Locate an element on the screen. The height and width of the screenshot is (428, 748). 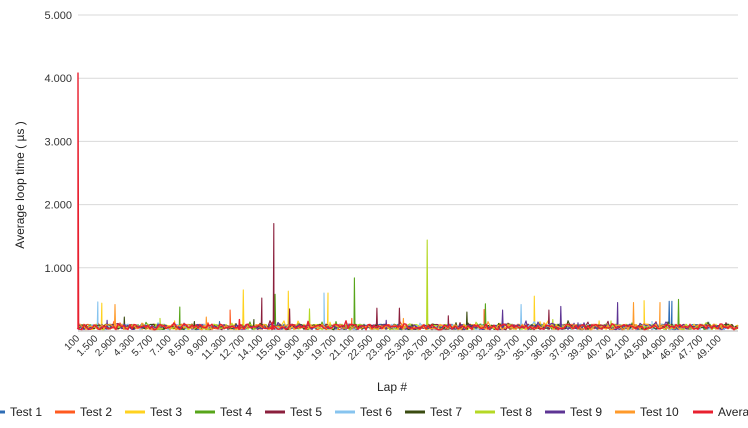
legend-item-test-6: Test 6 is located at coordinates (363, 412).